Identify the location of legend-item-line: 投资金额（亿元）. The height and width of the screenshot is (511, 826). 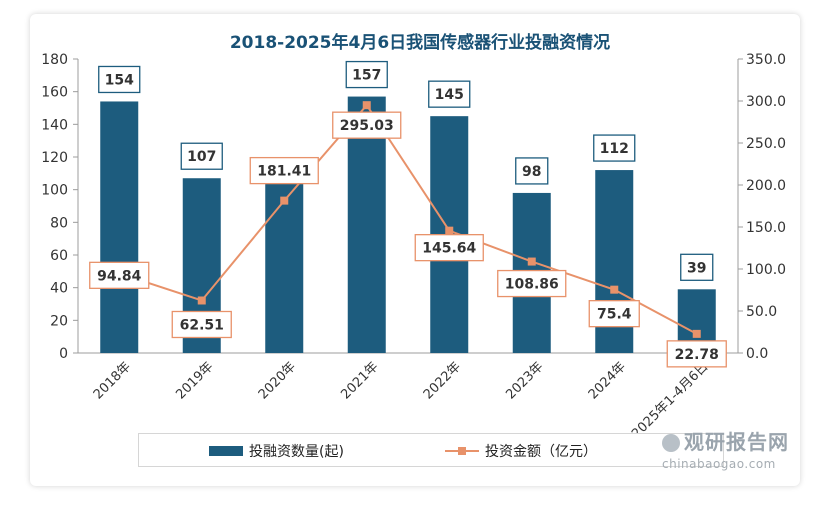
(521, 451).